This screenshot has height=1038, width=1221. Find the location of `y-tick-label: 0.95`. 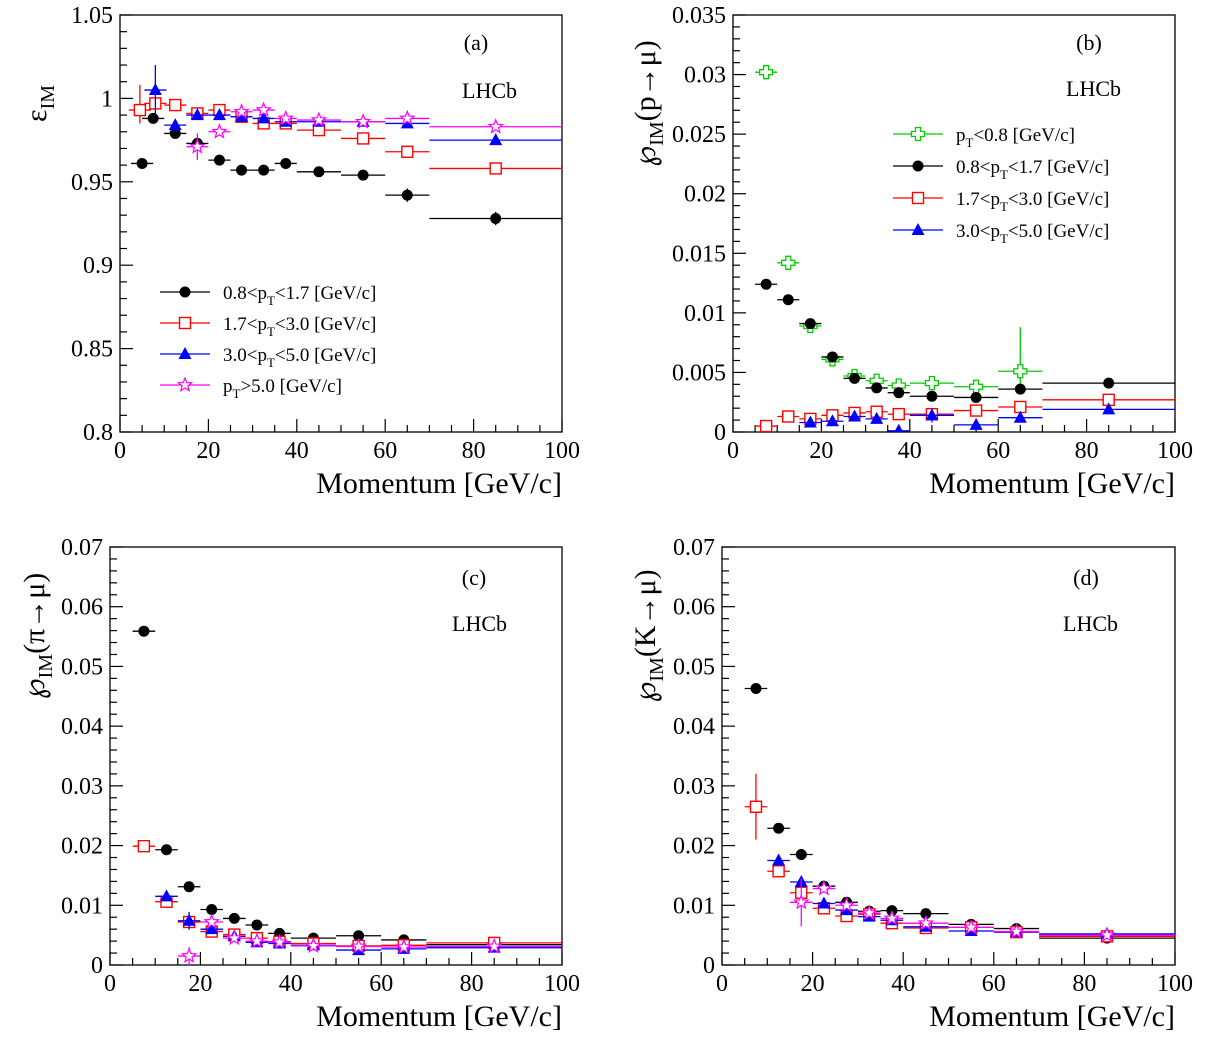

y-tick-label: 0.95 is located at coordinates (92, 183).